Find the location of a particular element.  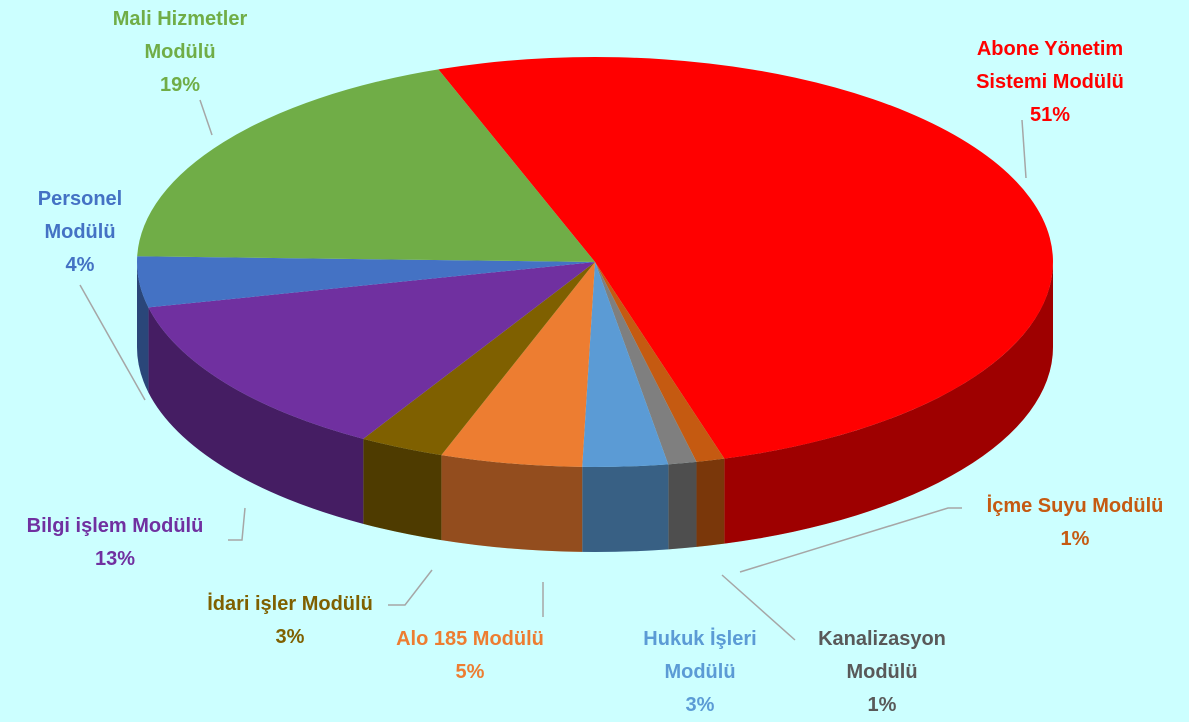

data-label: İdari işler Modülü 3% is located at coordinates (290, 621).